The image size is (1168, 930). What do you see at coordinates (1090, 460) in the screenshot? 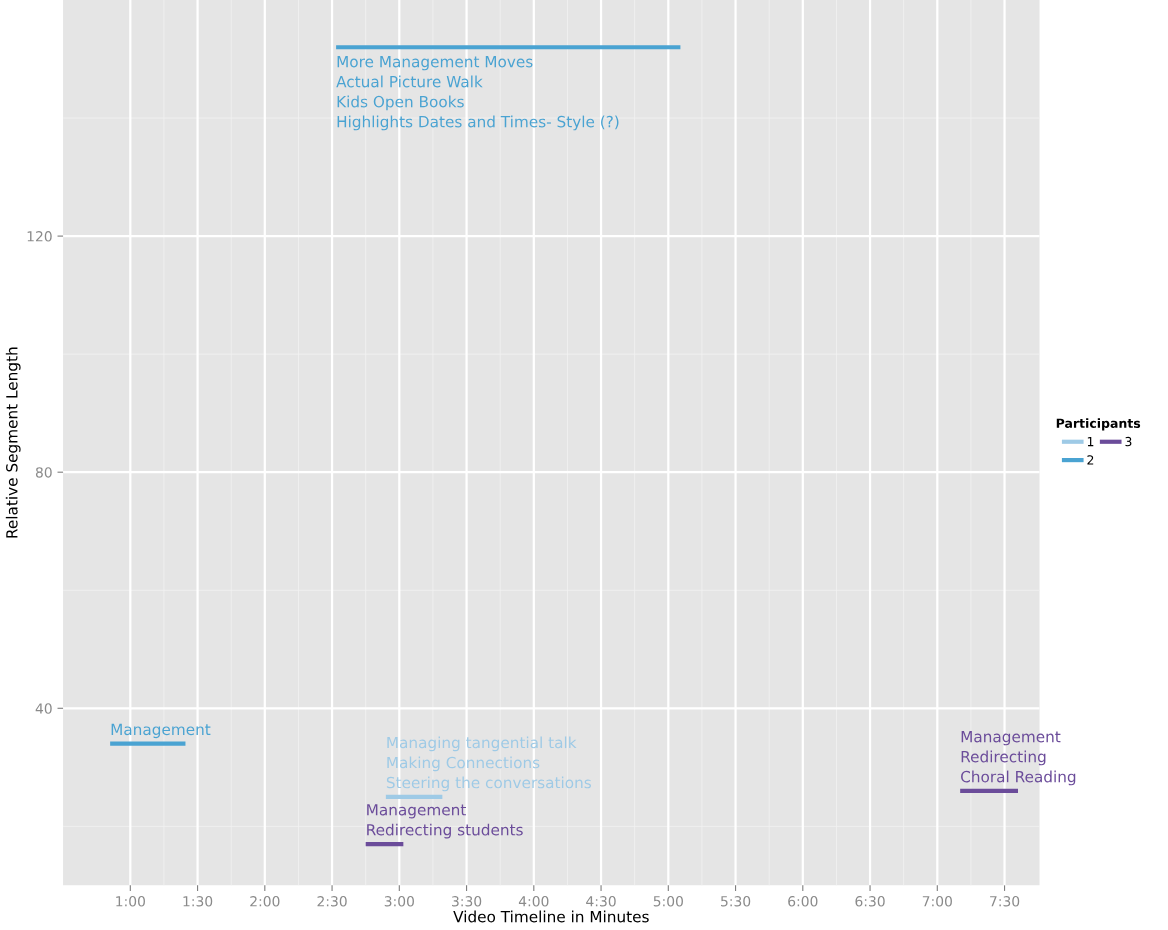
I see `legend-label: 2` at bounding box center [1090, 460].